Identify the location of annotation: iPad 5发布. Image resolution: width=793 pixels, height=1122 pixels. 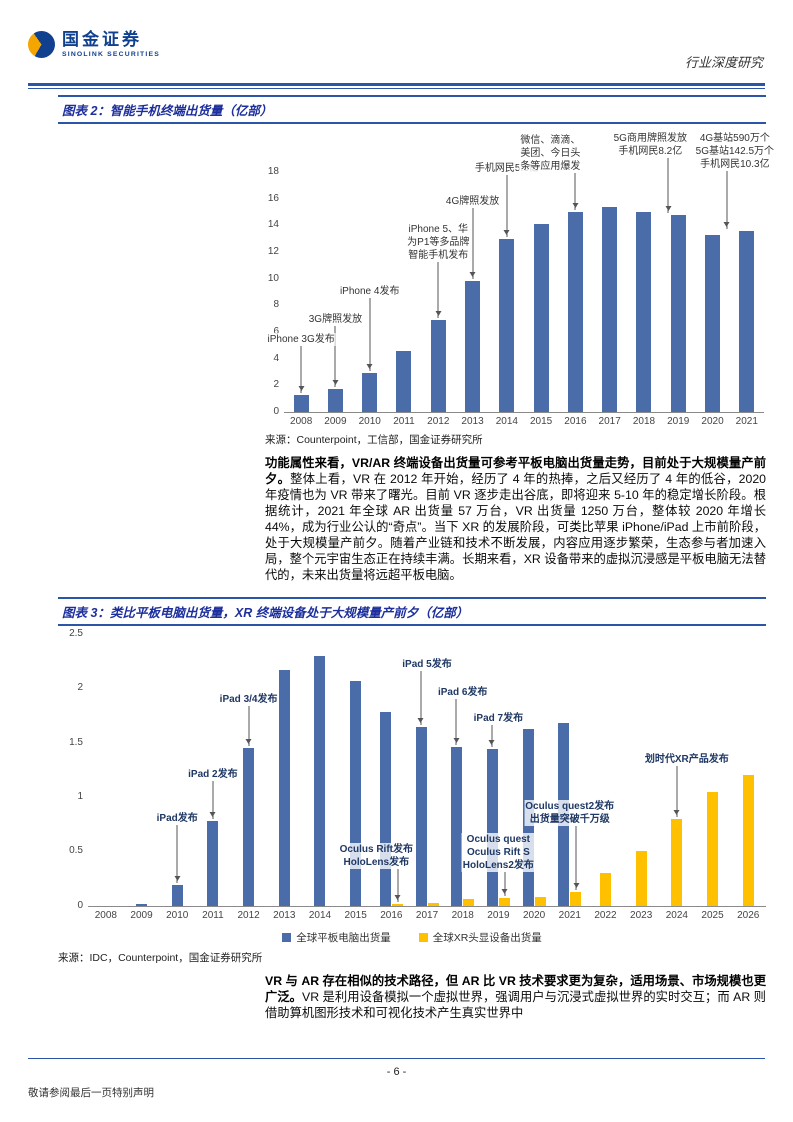
(427, 664).